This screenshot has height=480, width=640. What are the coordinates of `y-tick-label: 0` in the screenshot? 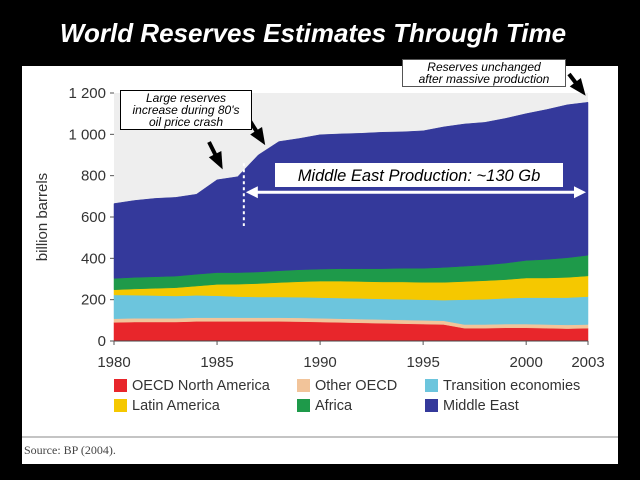 It's located at (102, 341).